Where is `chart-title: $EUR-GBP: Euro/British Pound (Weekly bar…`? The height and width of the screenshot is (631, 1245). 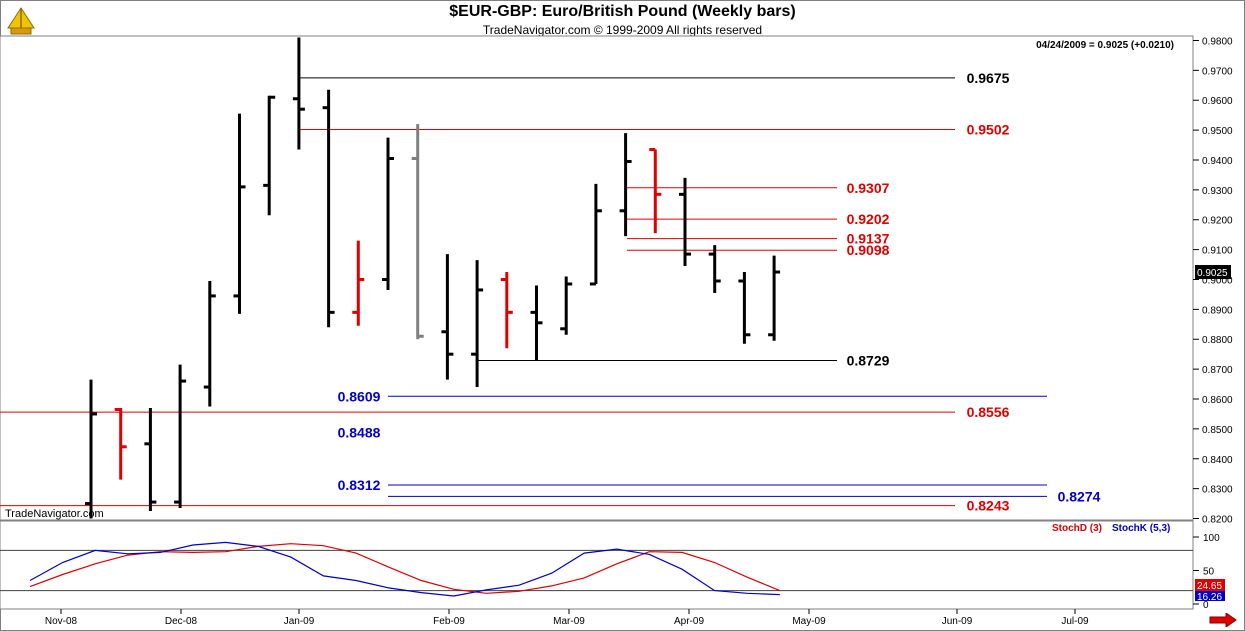
chart-title: $EUR-GBP: Euro/British Pound (Weekly bar… is located at coordinates (622, 11).